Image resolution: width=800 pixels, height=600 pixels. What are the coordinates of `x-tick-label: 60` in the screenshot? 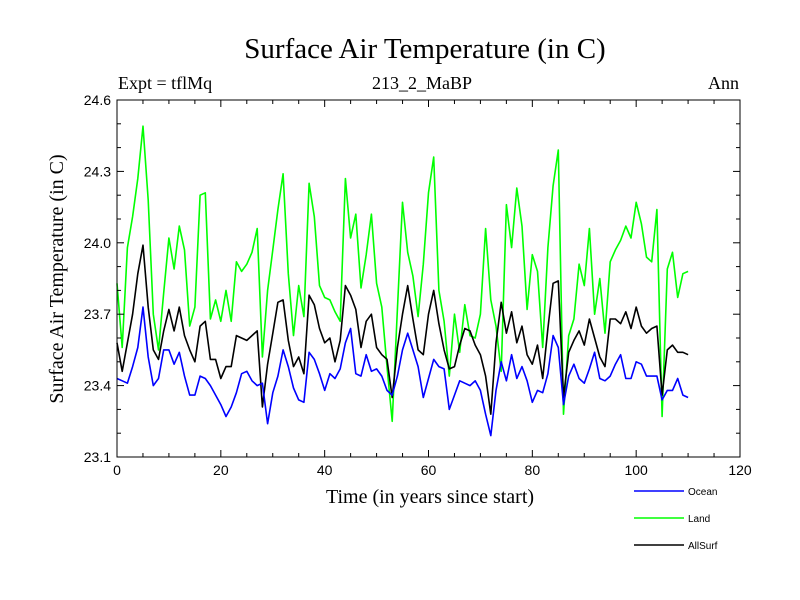 It's located at (429, 470).